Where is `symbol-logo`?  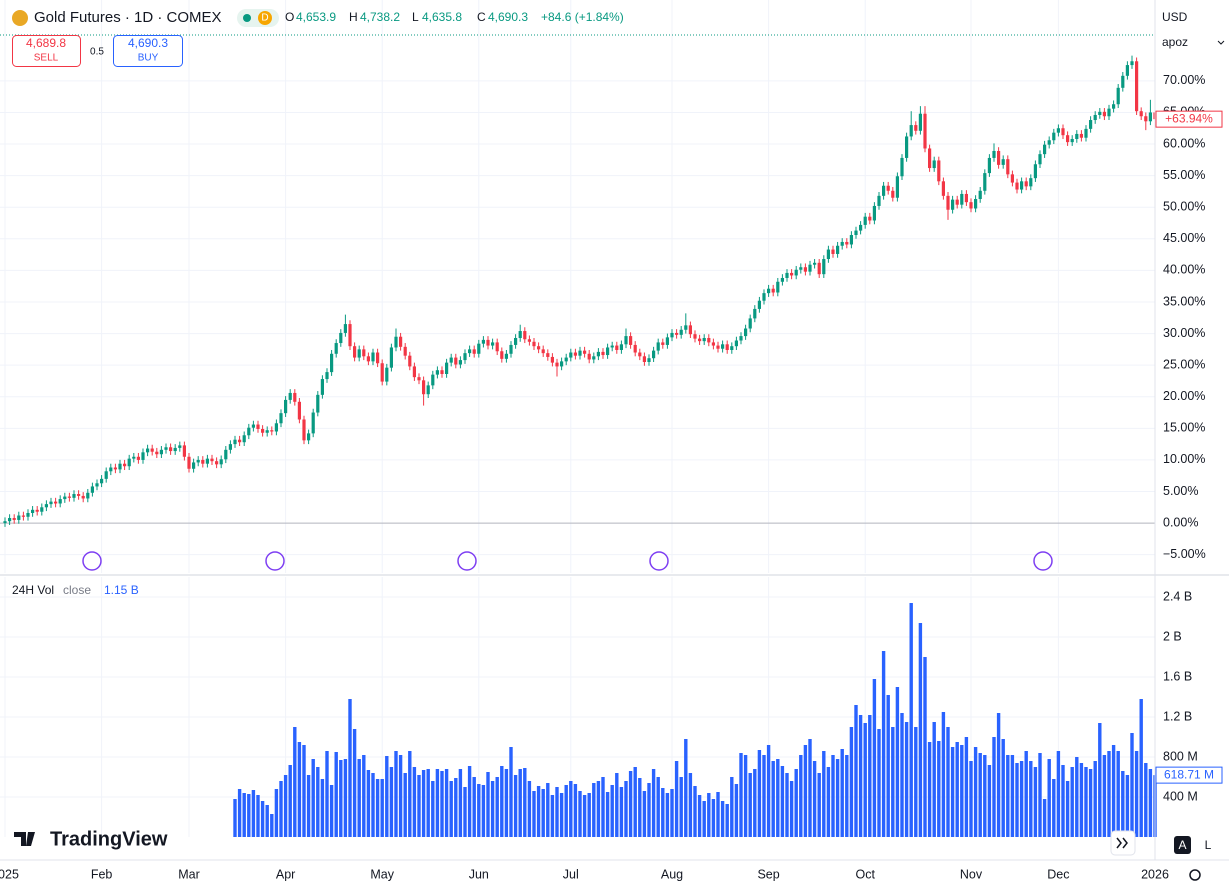 symbol-logo is located at coordinates (20, 18).